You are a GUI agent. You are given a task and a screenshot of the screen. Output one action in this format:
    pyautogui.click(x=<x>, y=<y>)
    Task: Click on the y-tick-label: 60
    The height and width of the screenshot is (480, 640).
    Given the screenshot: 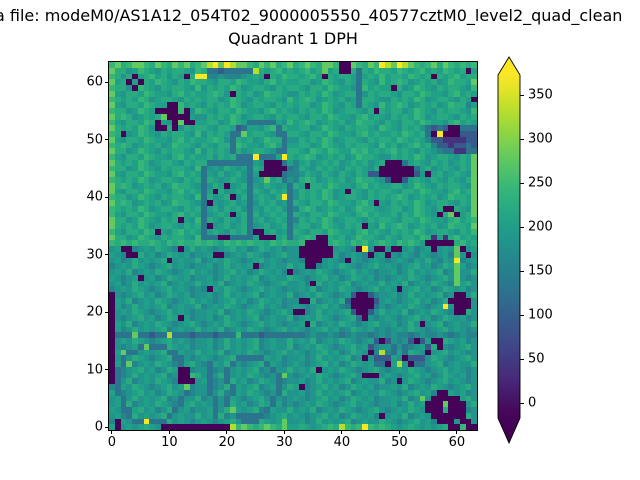 What is the action you would take?
    pyautogui.click(x=94, y=82)
    